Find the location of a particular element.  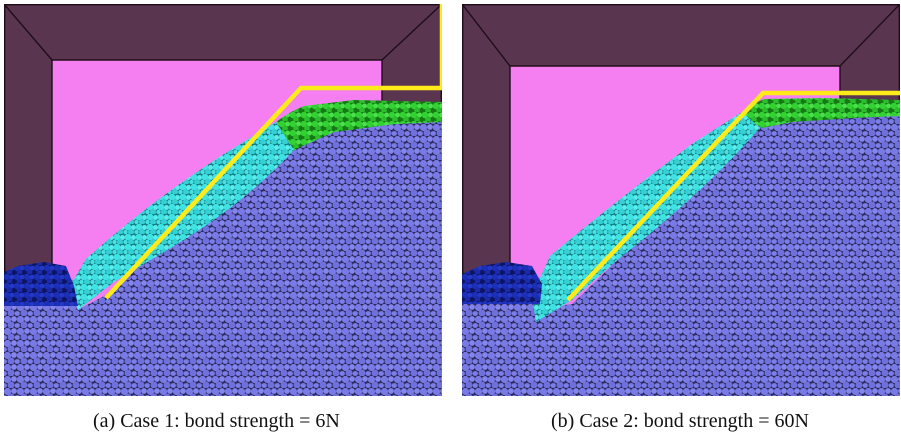

caption-case-1: (a) Case 1: bond strength = 6N is located at coordinates (216, 421).